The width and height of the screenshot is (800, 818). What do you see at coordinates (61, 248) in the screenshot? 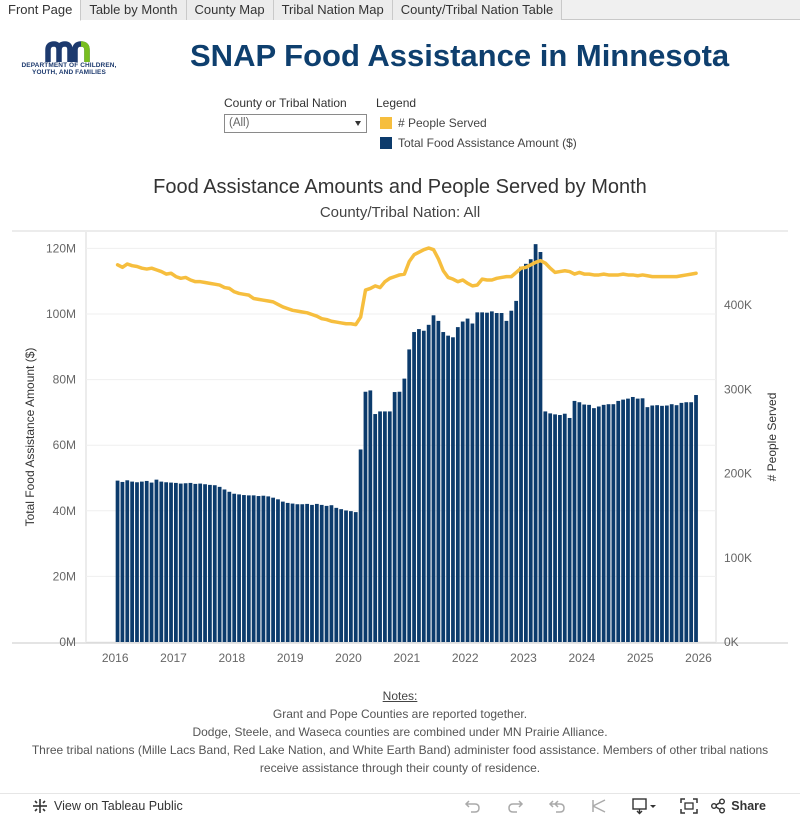
I see `left-tick-label: 120M` at bounding box center [61, 248].